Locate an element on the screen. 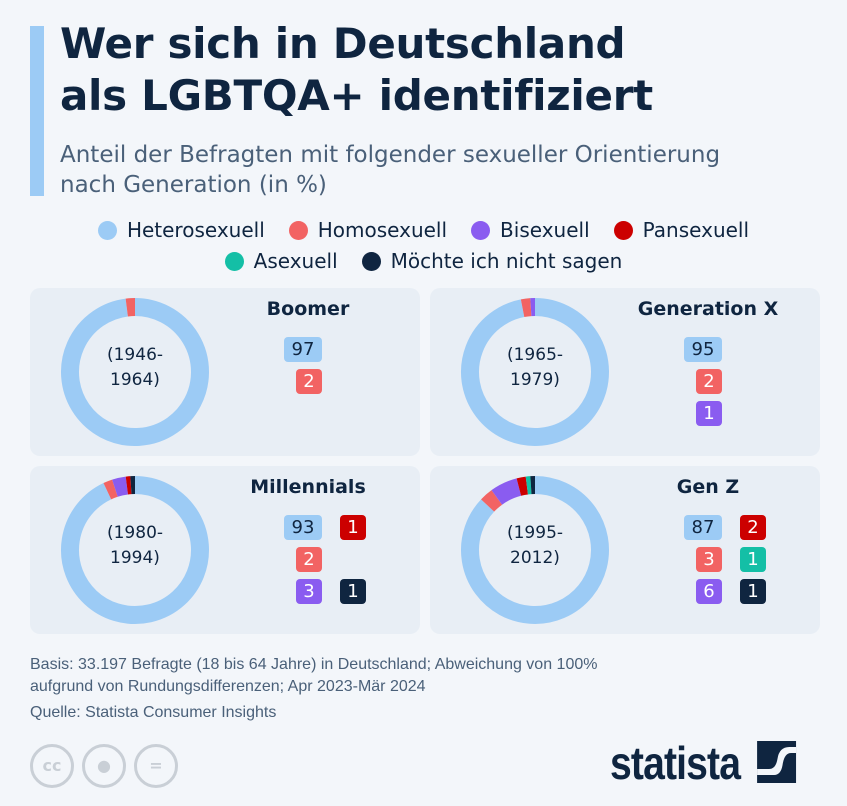 The height and width of the screenshot is (806, 847). generation-name: Generation X is located at coordinates (708, 309).